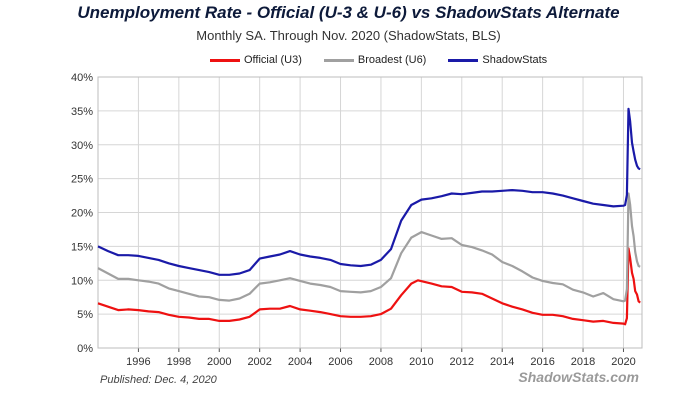  I want to click on legend-label-u3: Official (U3), so click(273, 60).